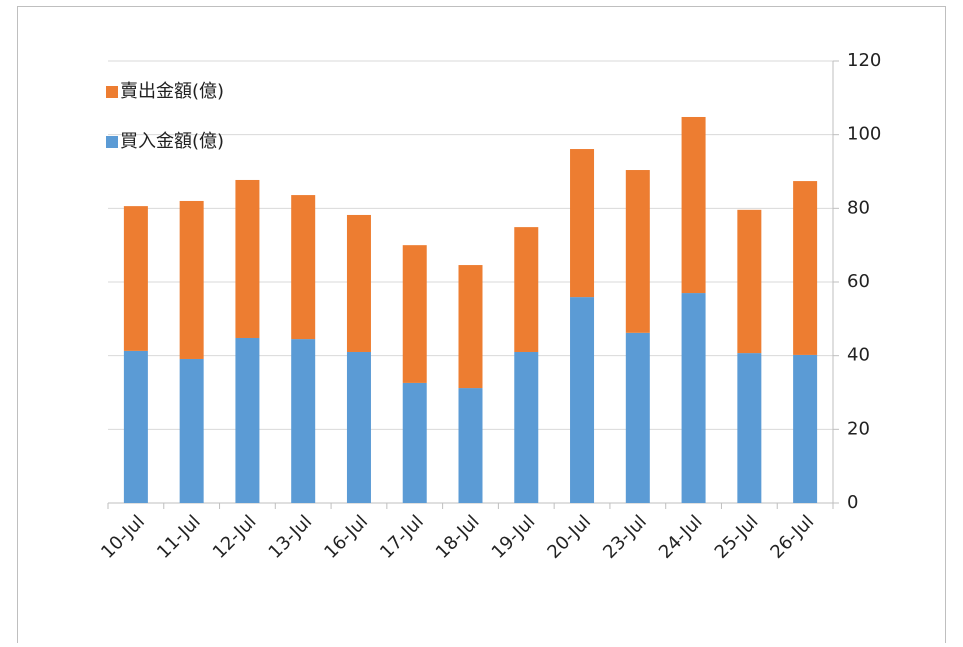  I want to click on y-tick-label: 100, so click(864, 134).